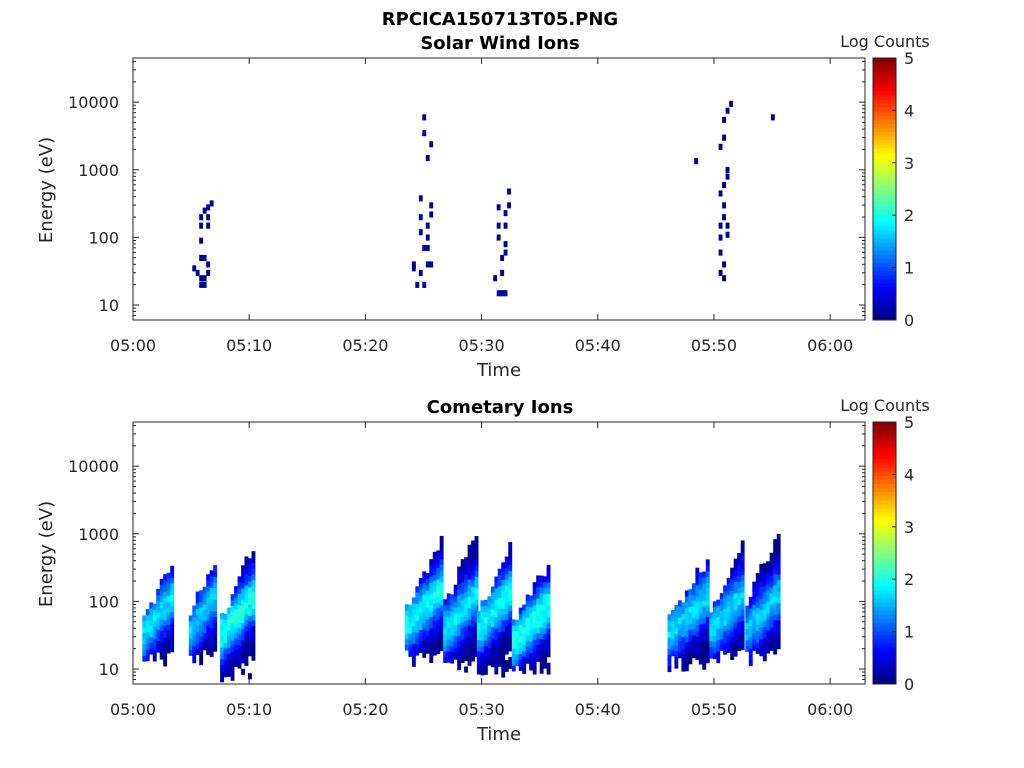  I want to click on y-tick-label: 1000, so click(98, 534).